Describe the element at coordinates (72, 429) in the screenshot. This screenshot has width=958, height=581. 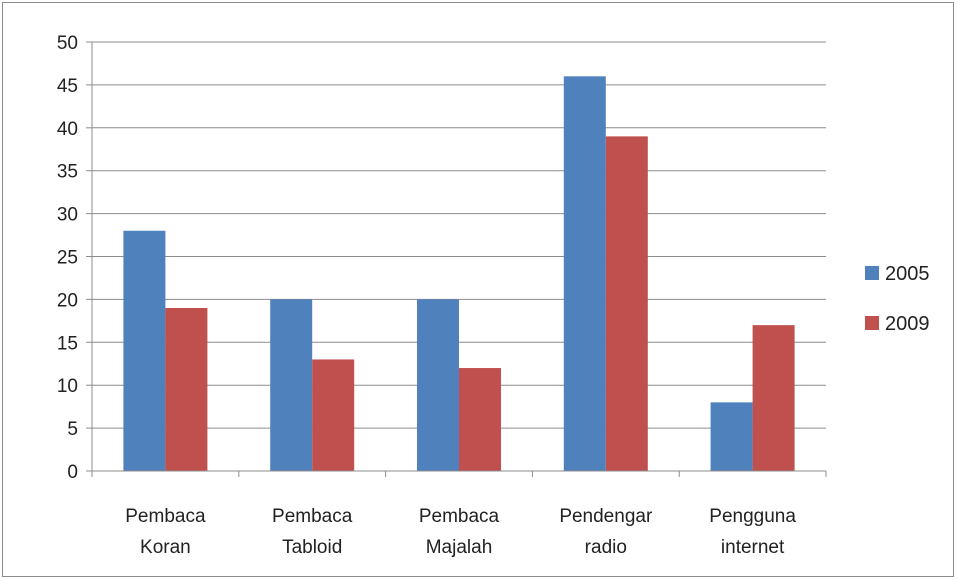
I see `y-tick-label: 5` at that location.